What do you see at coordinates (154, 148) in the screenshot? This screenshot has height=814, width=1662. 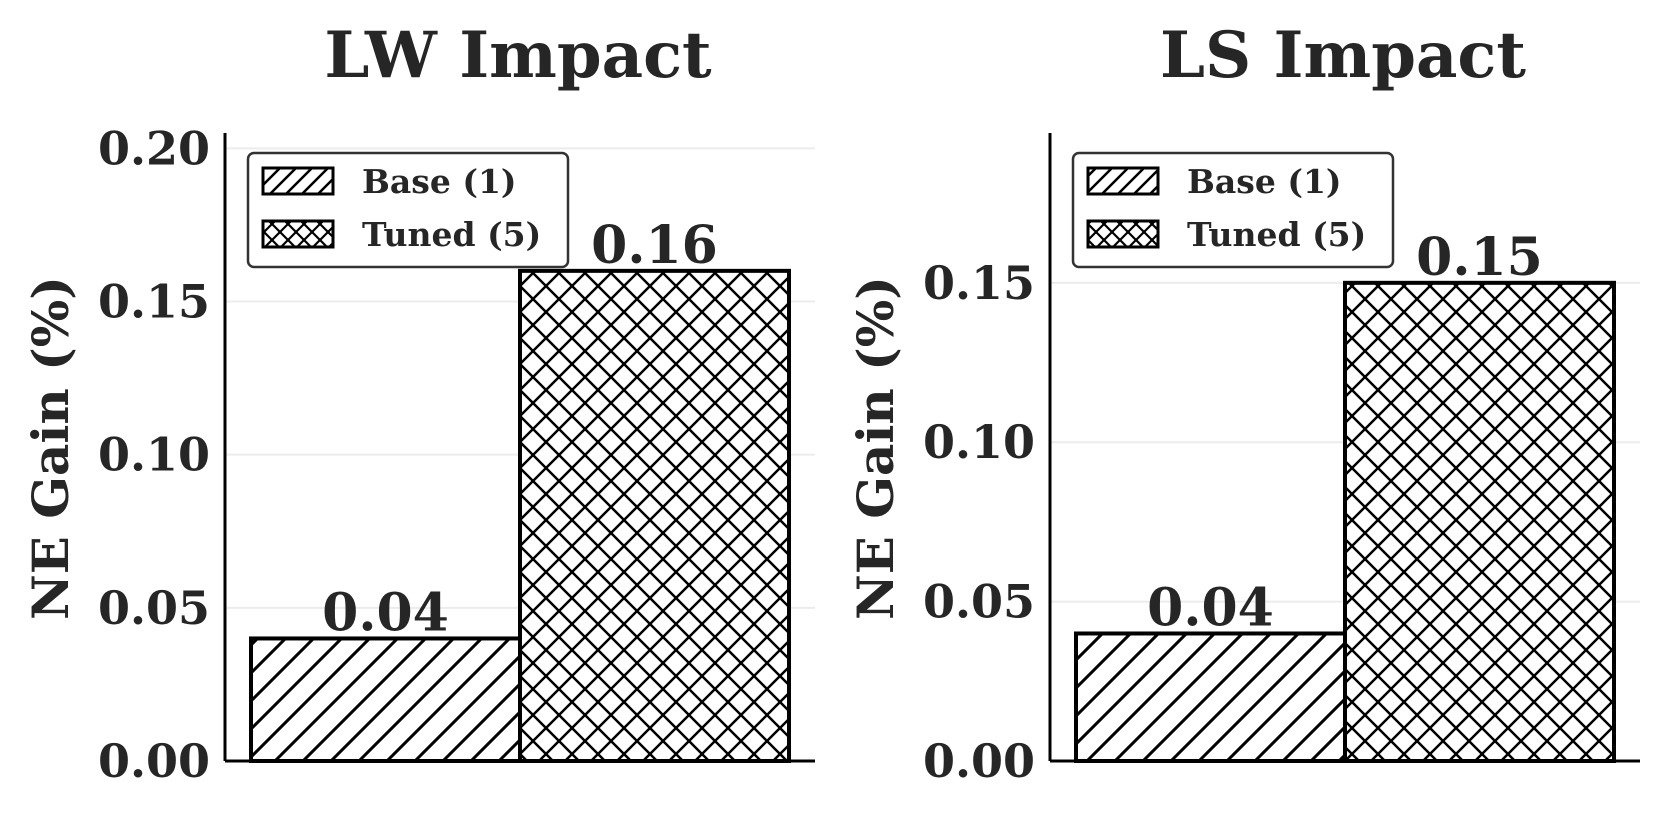 I see `y-tick-label: 0.20` at bounding box center [154, 148].